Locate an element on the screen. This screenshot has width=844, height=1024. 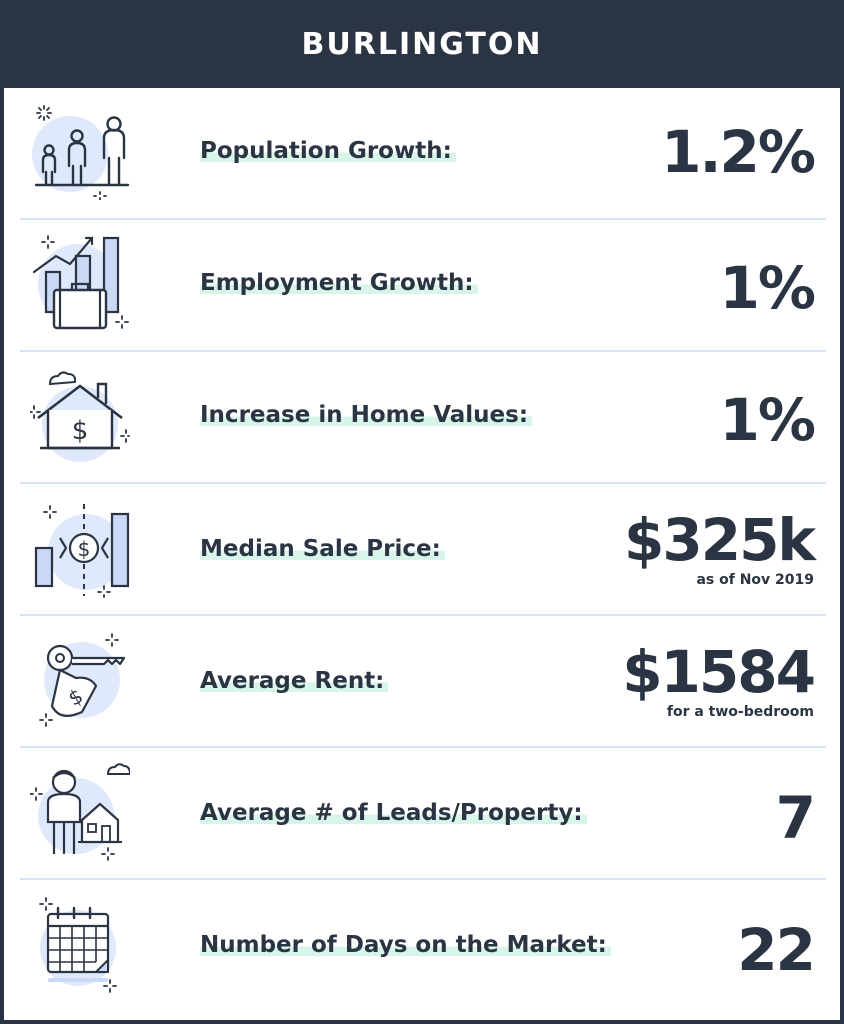
stat-row-home-values: $ Increase in Home Values: 1% is located at coordinates (423, 418).